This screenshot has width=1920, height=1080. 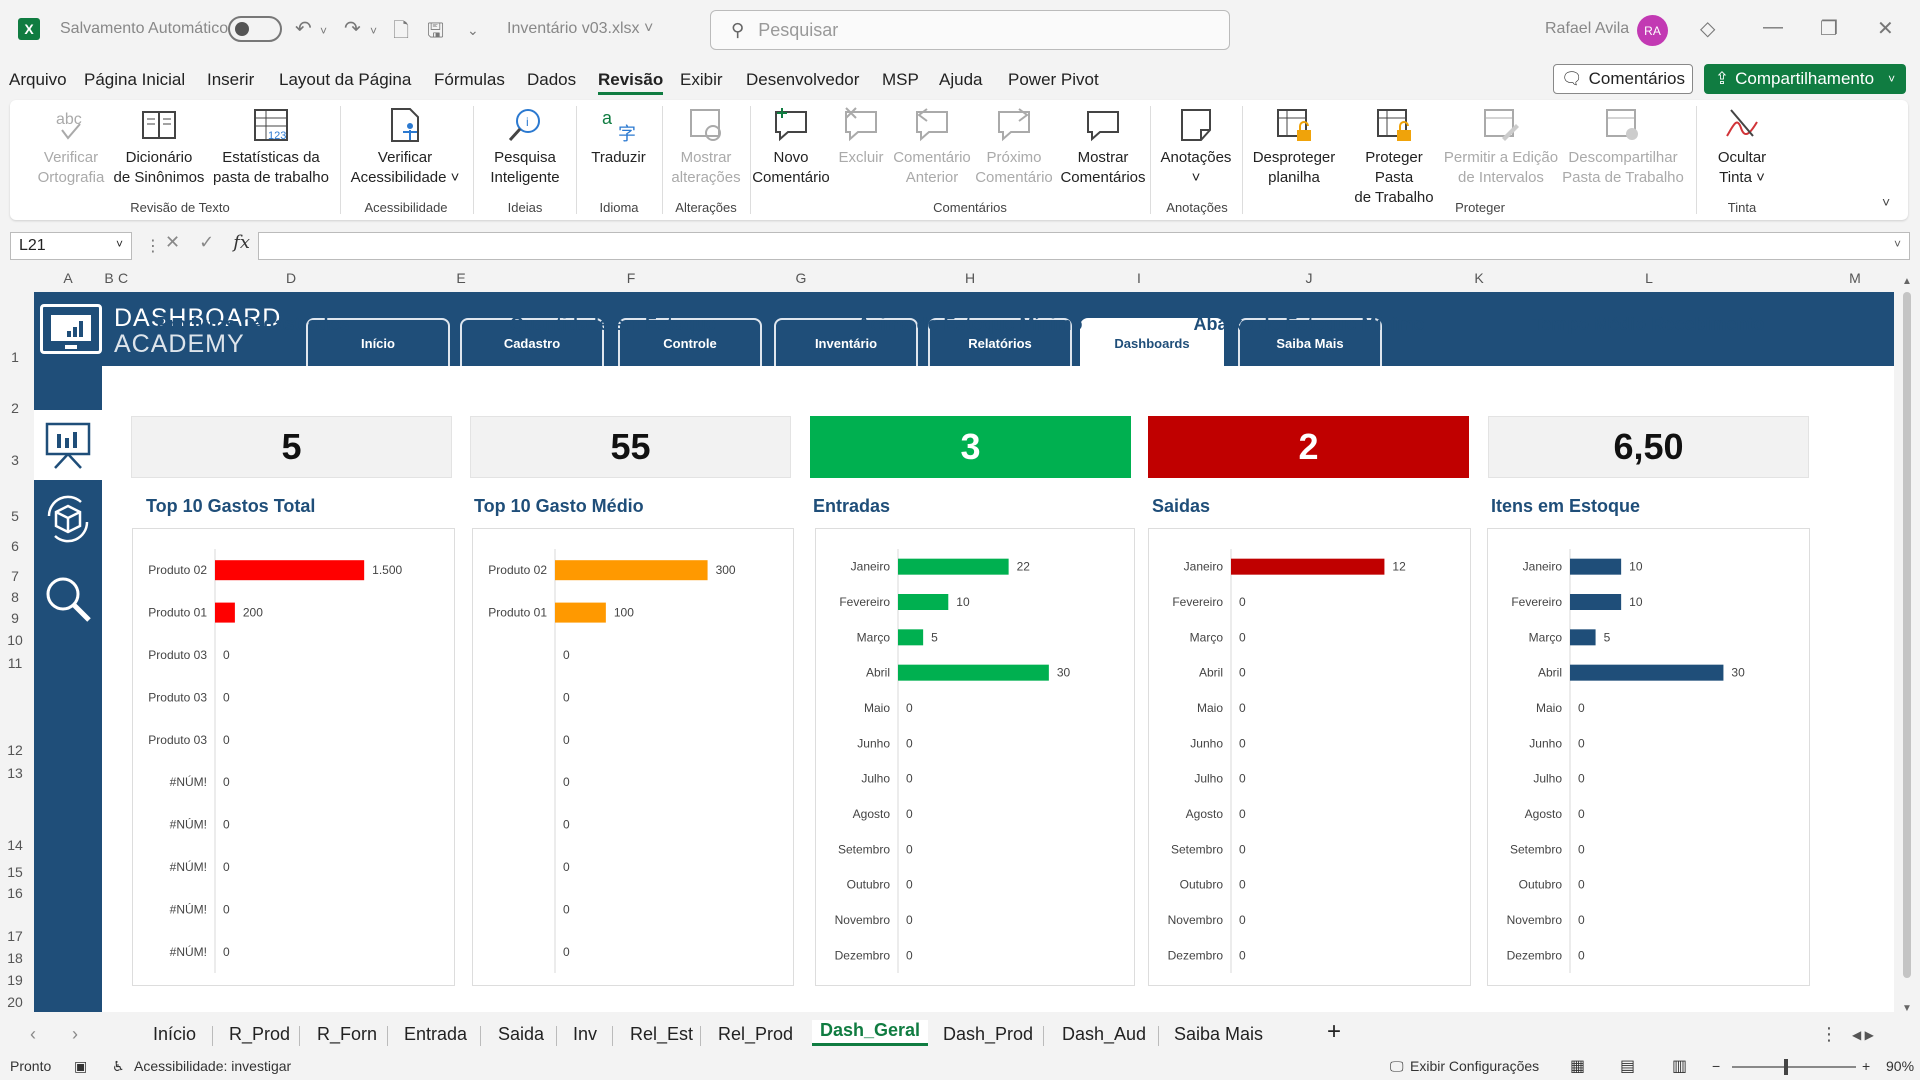 What do you see at coordinates (15, 597) in the screenshot?
I see `row-header: 8` at bounding box center [15, 597].